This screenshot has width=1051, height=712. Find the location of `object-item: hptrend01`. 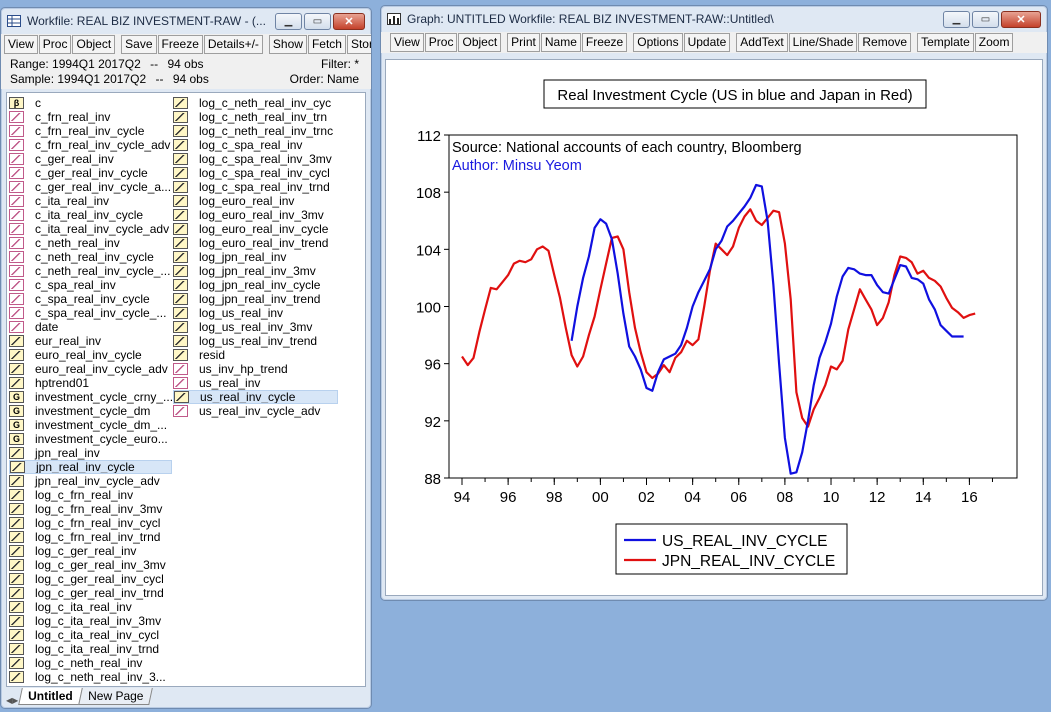

object-item: hptrend01 is located at coordinates (90, 383).